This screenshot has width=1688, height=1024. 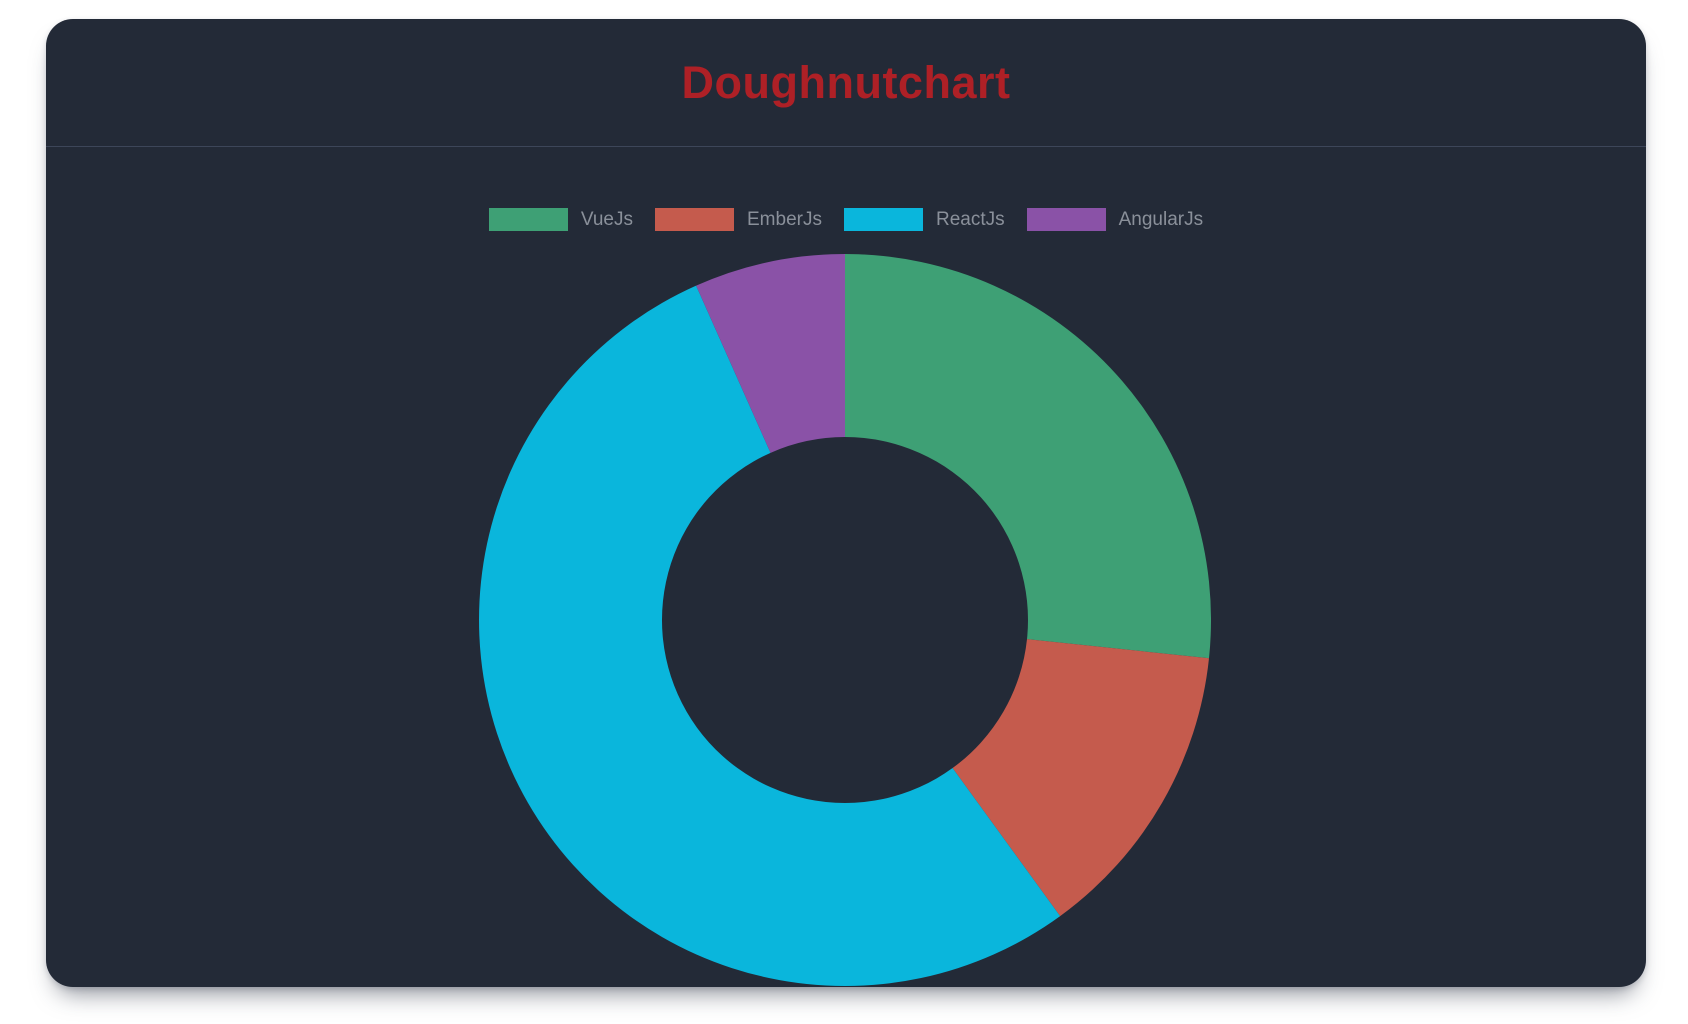 What do you see at coordinates (738, 219) in the screenshot?
I see `legend-item-emberjs: EmberJs` at bounding box center [738, 219].